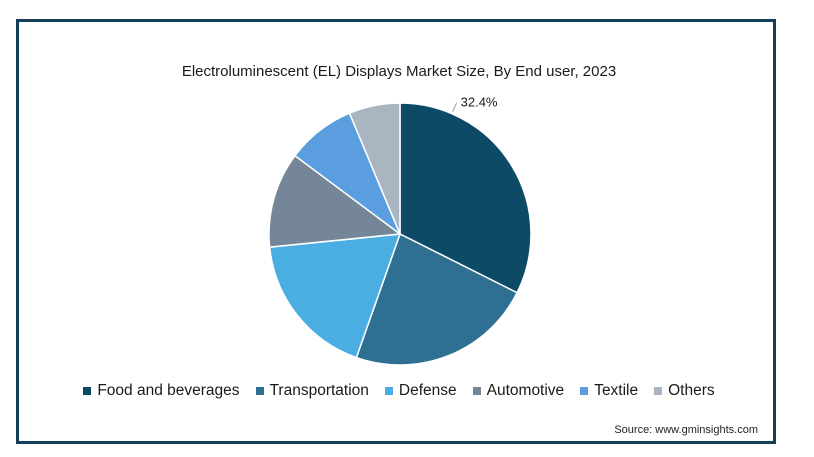 This screenshot has width=814, height=457. I want to click on legend-label: Textile, so click(616, 390).